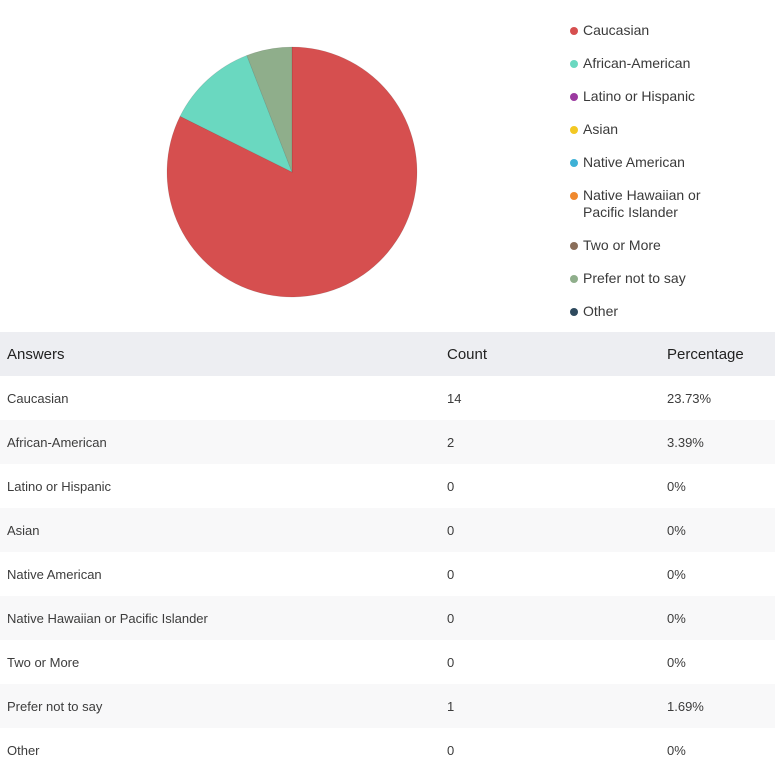 The width and height of the screenshot is (775, 772). I want to click on table-row: Latino or Hispanic 0 0%, so click(387, 486).